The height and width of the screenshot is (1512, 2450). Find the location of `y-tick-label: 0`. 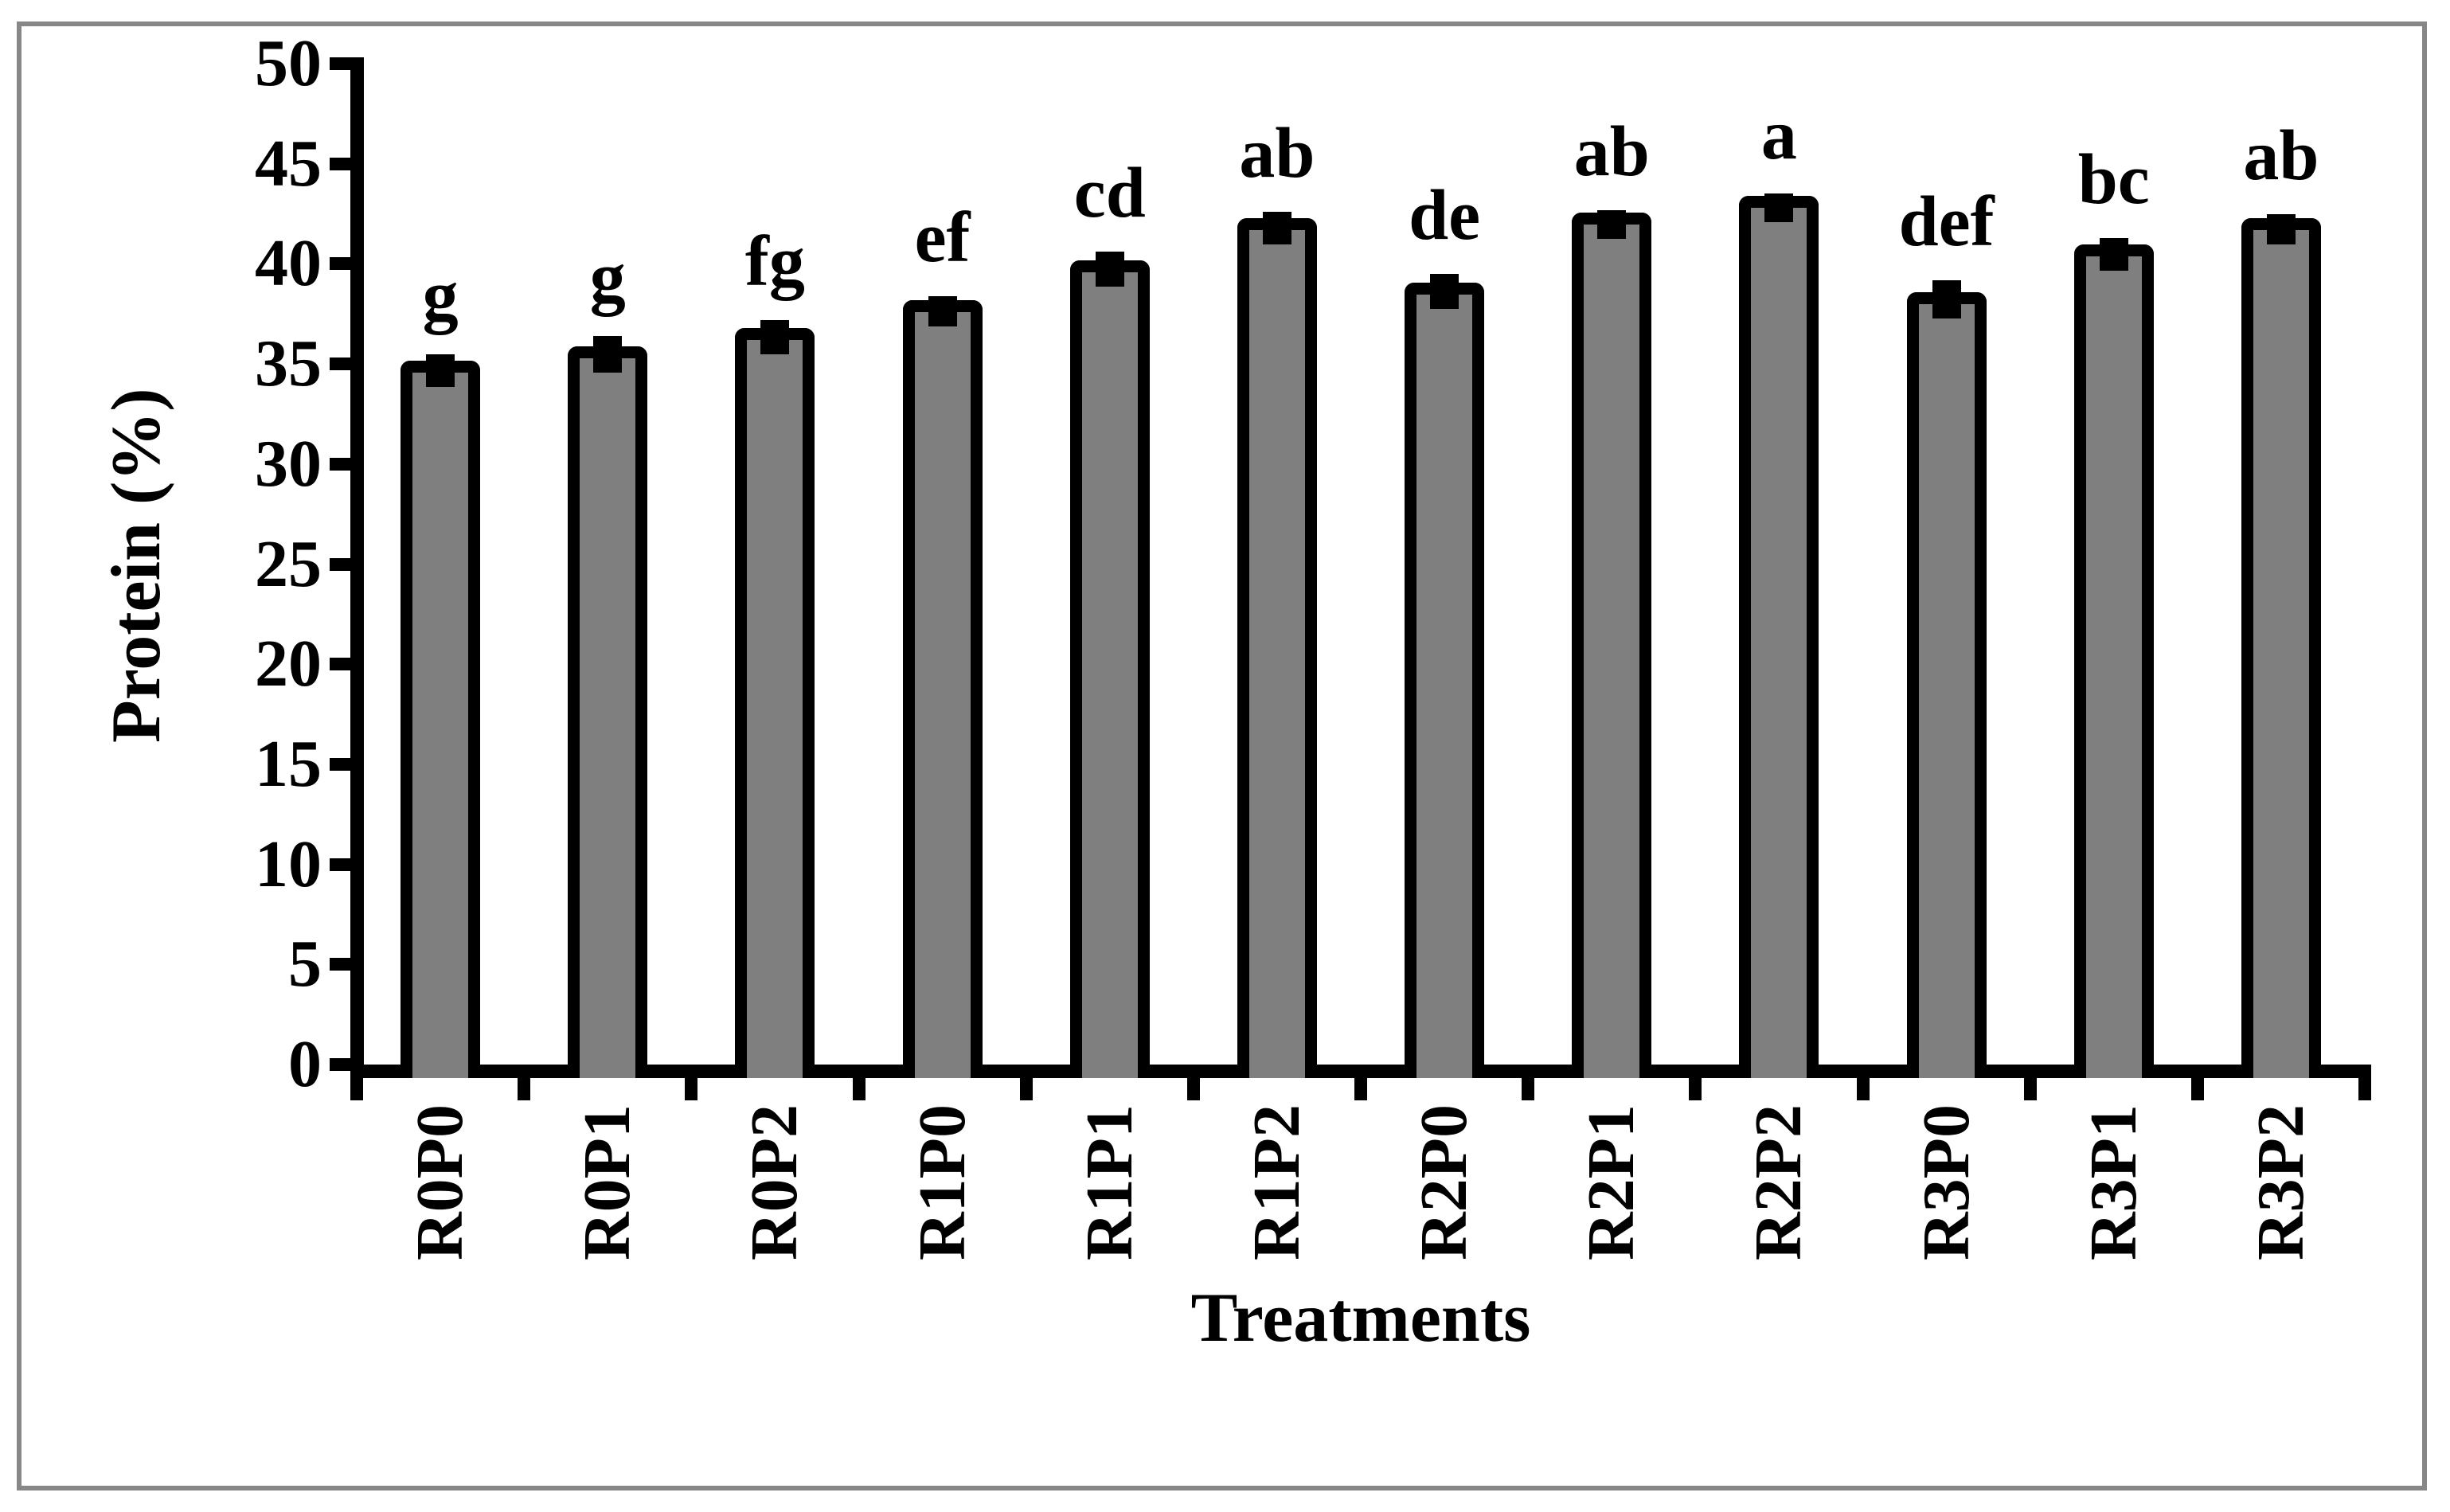

y-tick-label: 0 is located at coordinates (305, 1064).